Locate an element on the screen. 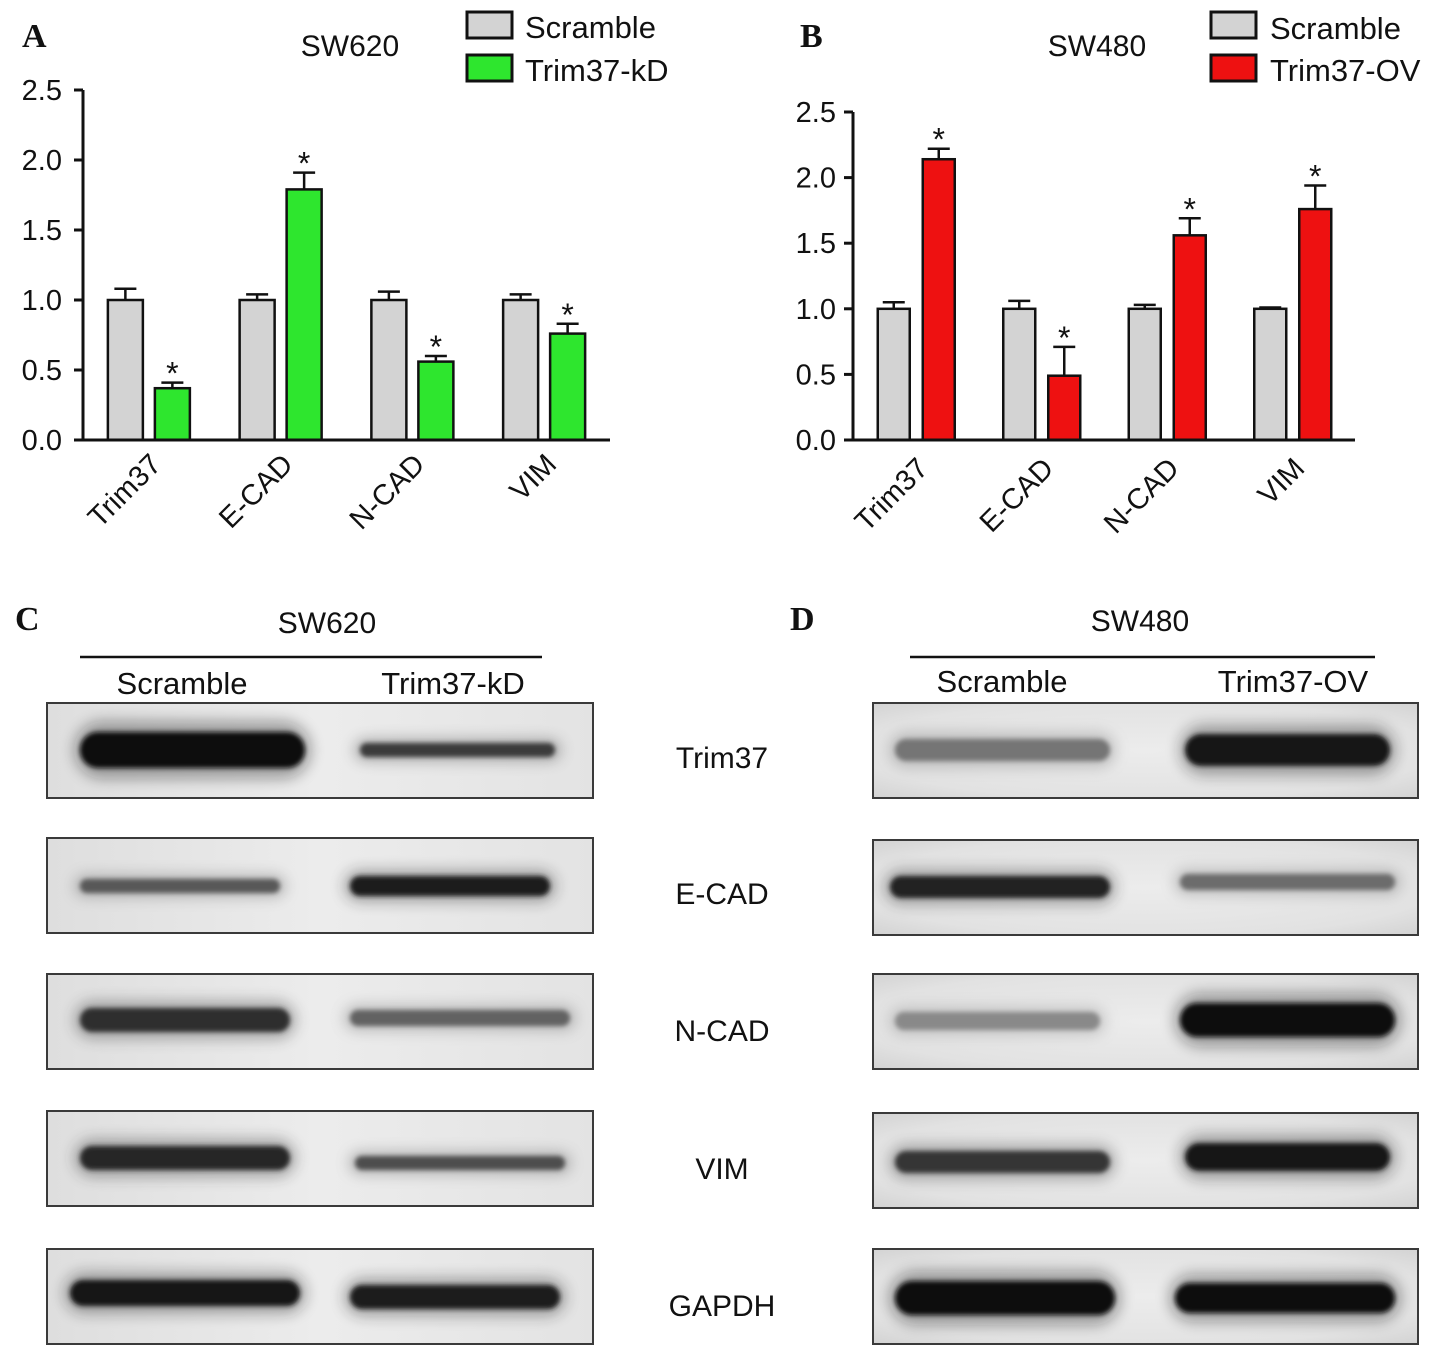  lane-label-trim37-kd: Trim37-kD is located at coordinates (453, 683).